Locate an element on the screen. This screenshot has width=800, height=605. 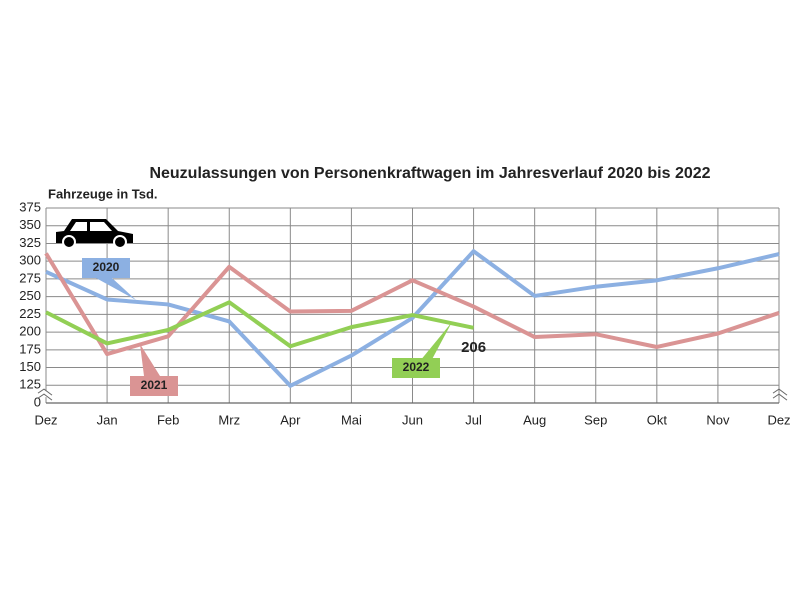
axis-break-gap is located at coordinates (45, 394).